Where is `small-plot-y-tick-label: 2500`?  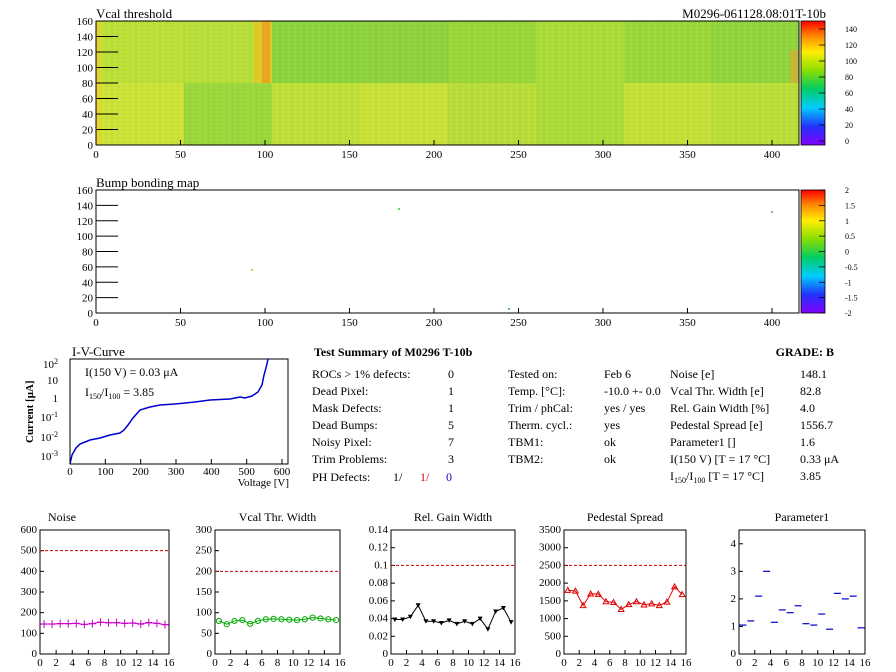
small-plot-y-tick-label: 2500 is located at coordinates (550, 565).